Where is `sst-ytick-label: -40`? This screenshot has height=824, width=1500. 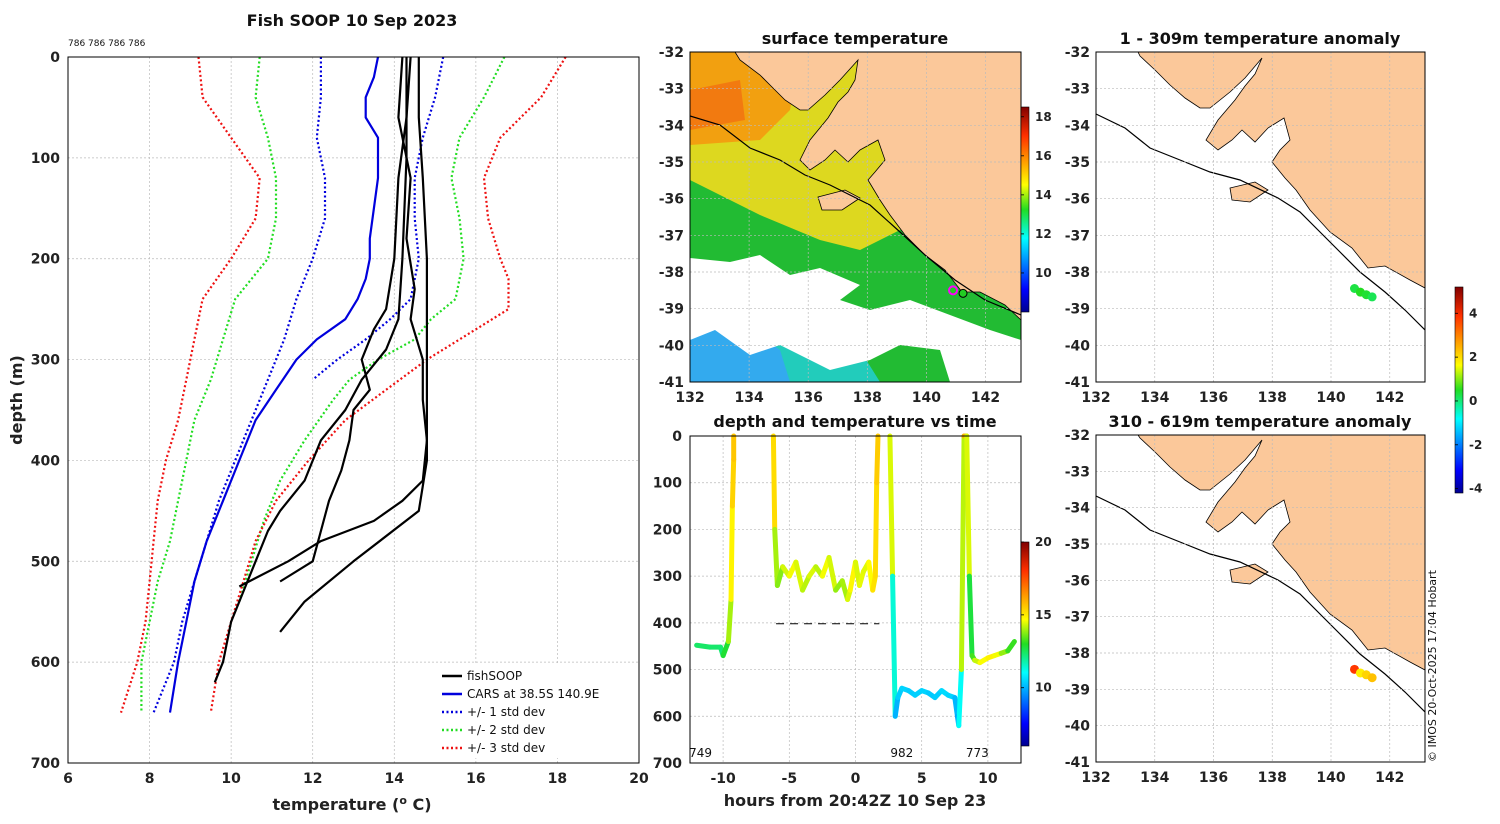 sst-ytick-label: -40 is located at coordinates (672, 346).